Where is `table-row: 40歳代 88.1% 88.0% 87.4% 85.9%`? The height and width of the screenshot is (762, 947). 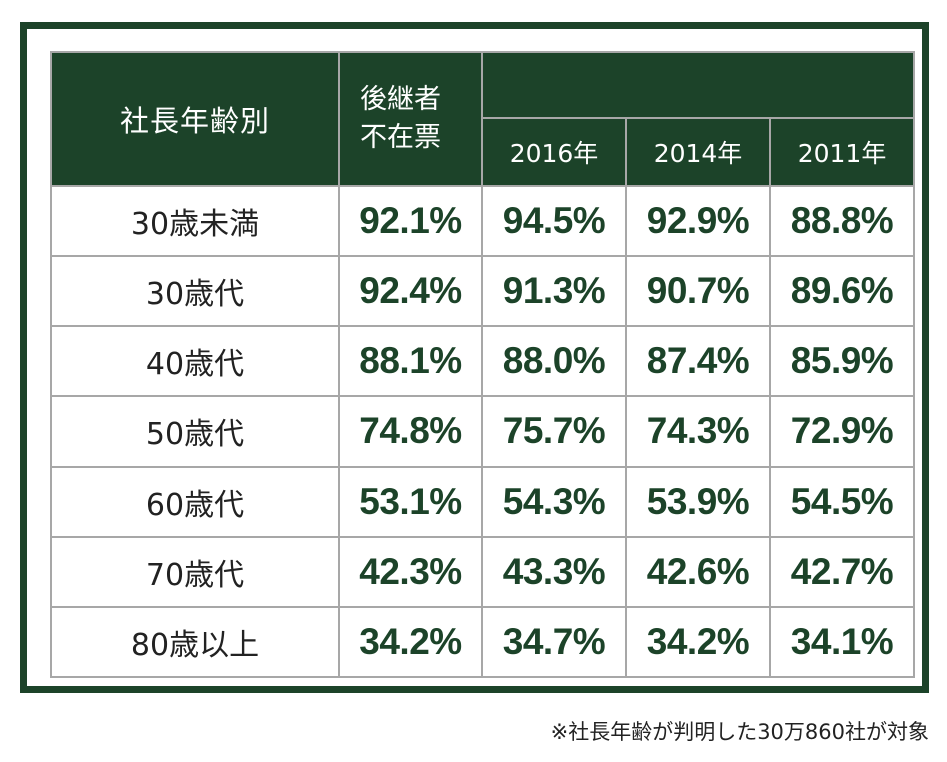
table-row: 40歳代 88.1% 88.0% 87.4% 85.9% is located at coordinates (483, 361).